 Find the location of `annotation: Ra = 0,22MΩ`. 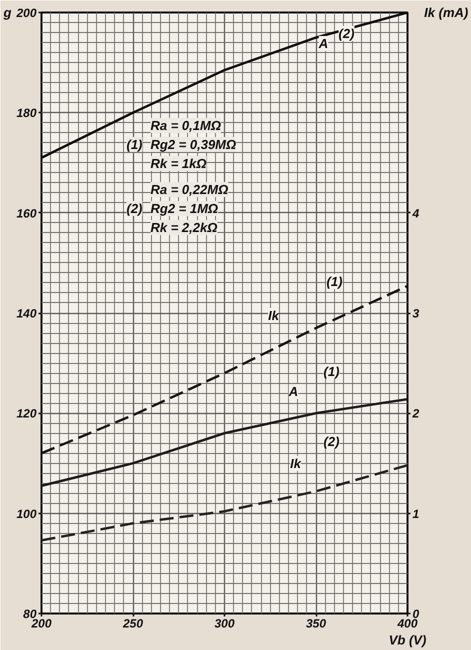

annotation: Ra = 0,22MΩ is located at coordinates (189, 189).